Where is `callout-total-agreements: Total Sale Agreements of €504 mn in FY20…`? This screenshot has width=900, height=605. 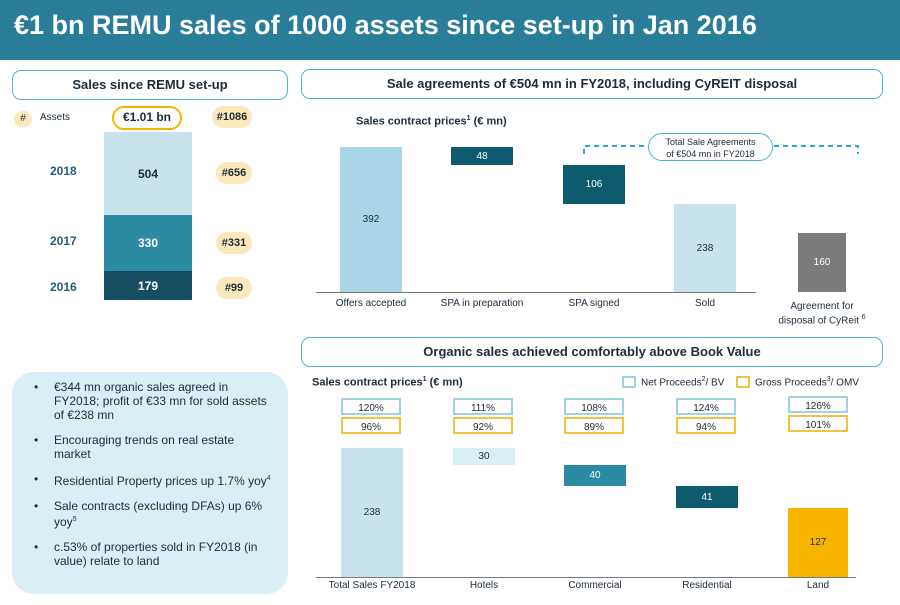
callout-total-agreements: Total Sale Agreements of €504 mn in FY20… is located at coordinates (710, 147).